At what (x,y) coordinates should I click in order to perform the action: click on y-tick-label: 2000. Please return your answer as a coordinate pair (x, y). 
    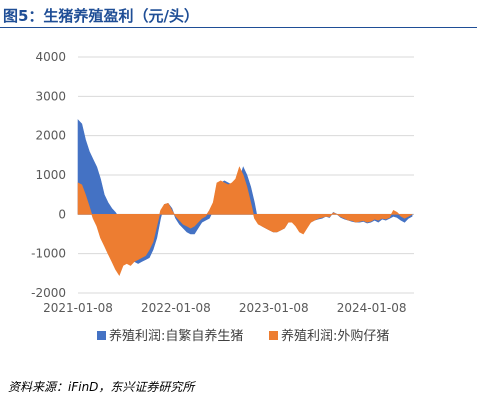
    Looking at the image, I should click on (50, 136).